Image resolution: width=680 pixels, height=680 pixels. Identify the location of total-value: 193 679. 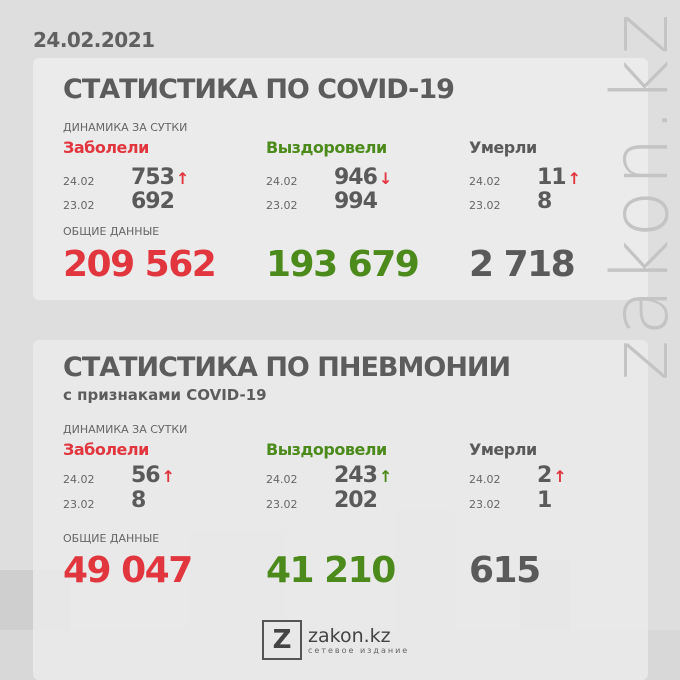
(343, 264).